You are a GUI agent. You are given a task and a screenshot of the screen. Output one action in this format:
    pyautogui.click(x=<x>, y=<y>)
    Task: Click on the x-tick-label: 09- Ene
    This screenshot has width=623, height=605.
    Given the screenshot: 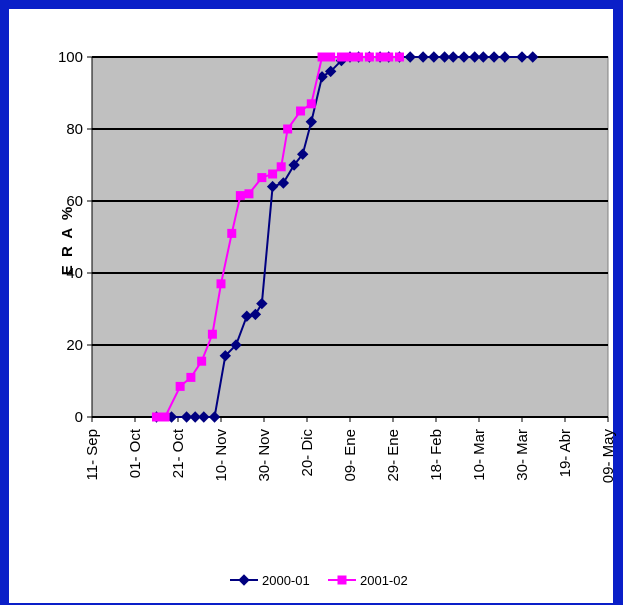 What is the action you would take?
    pyautogui.click(x=350, y=455)
    